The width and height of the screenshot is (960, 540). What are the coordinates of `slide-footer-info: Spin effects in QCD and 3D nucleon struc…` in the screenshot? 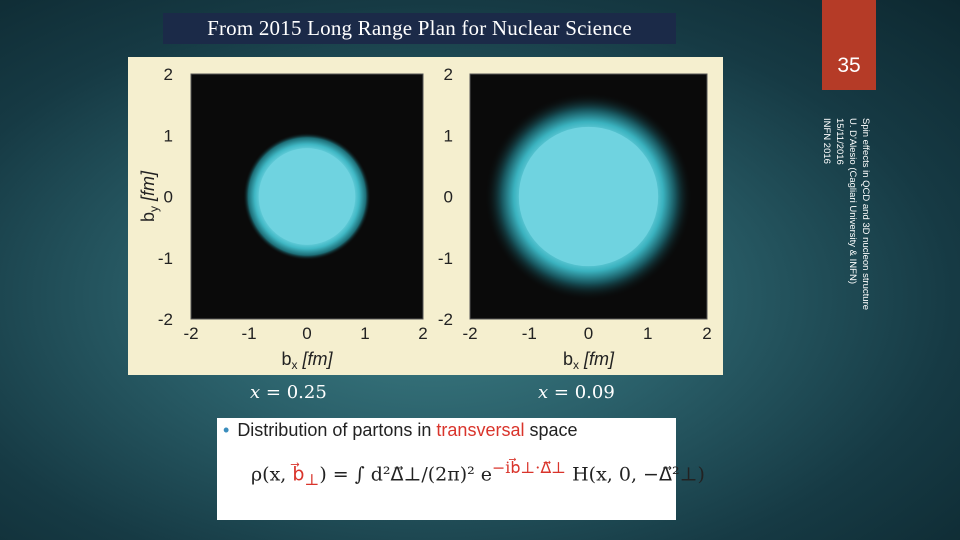 It's located at (846, 214).